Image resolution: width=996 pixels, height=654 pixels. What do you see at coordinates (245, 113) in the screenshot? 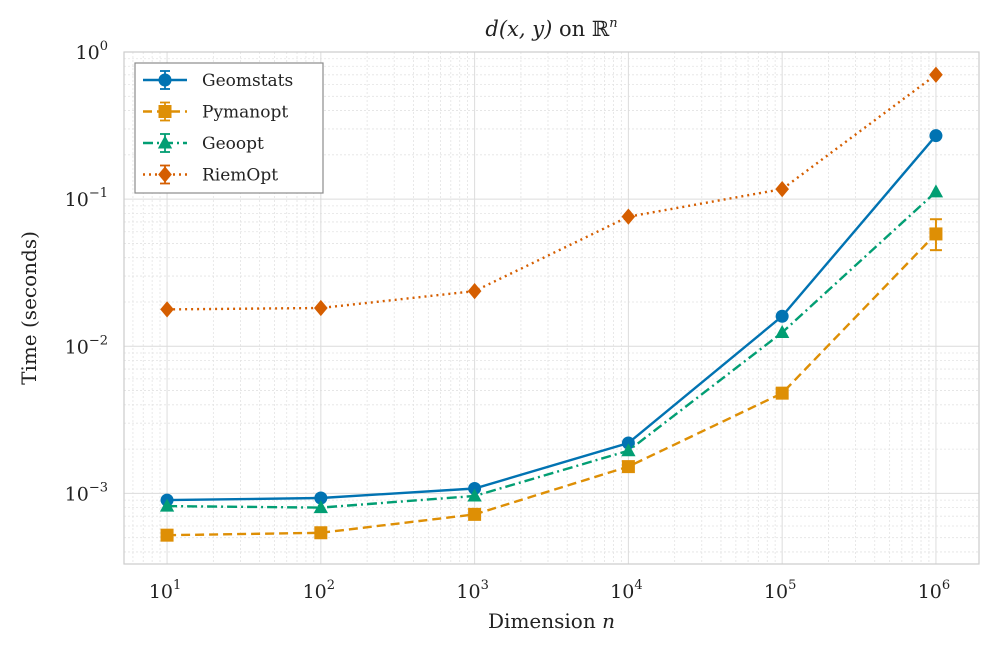
I see `legend-label: Pymanopt` at bounding box center [245, 113].